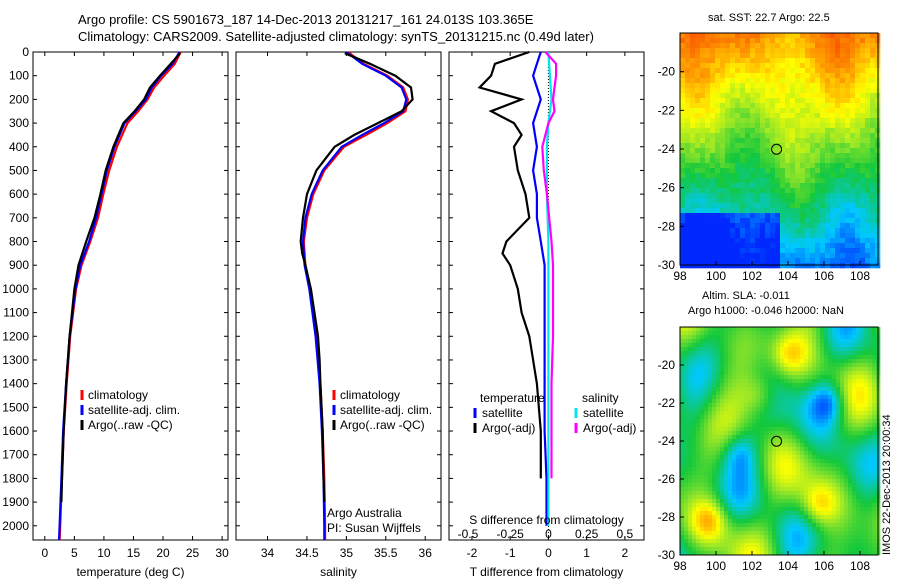 The image size is (900, 580). I want to click on depth-tick-label: 1000, so click(15, 289).